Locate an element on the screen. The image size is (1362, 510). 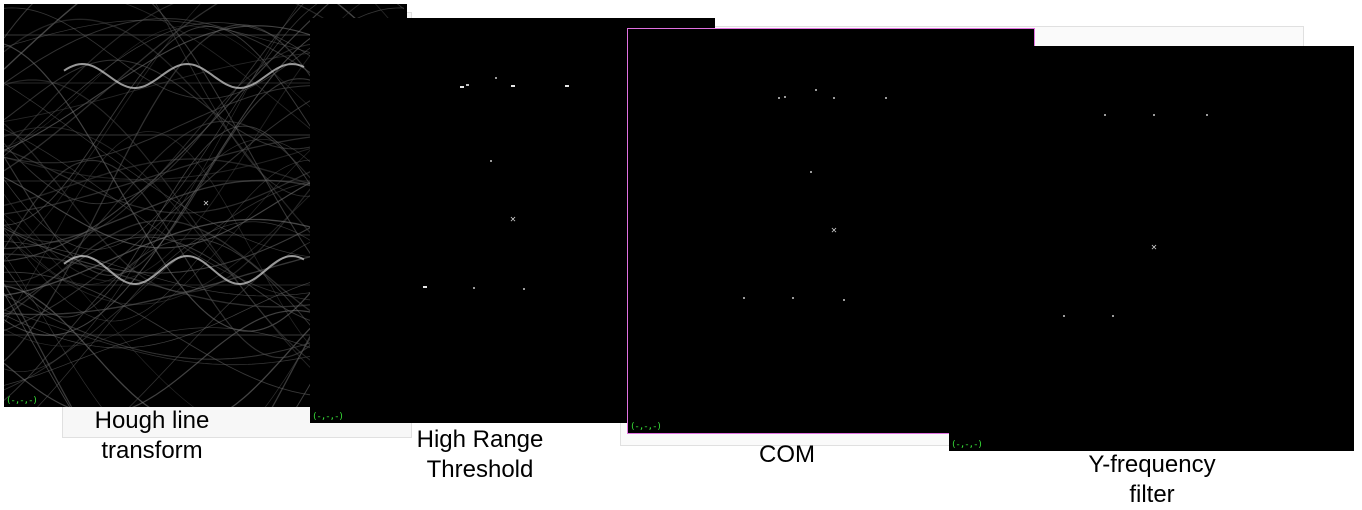
caption-line: filter is located at coordinates (1152, 494).